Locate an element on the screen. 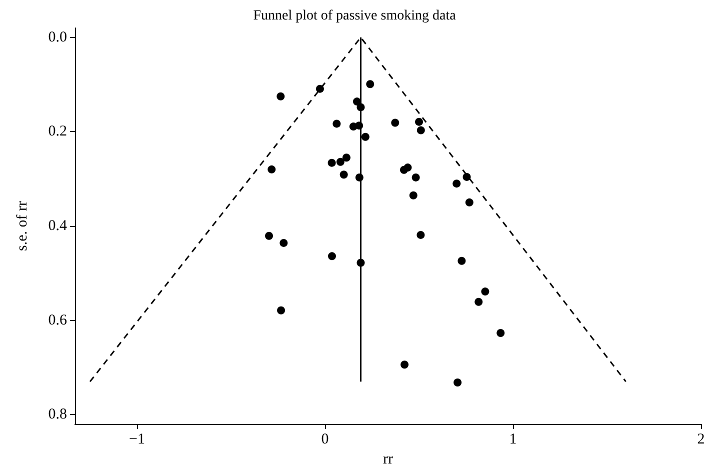 This screenshot has width=709, height=472. y-axis-title: s.e. of rr is located at coordinates (22, 226).